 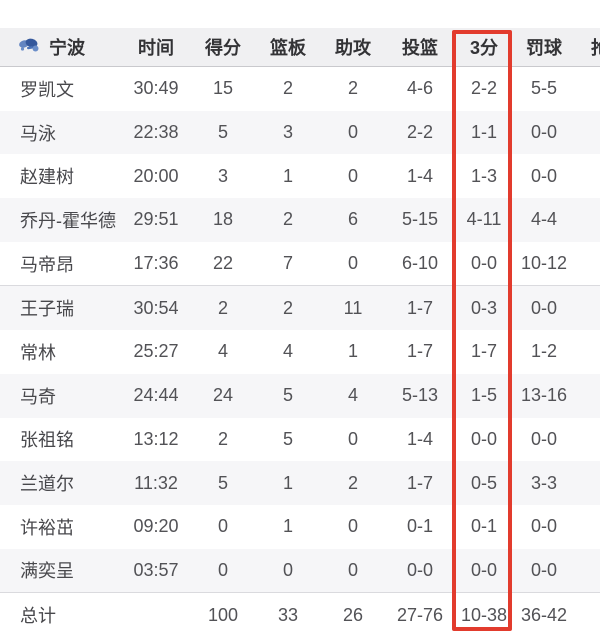 What do you see at coordinates (300, 88) in the screenshot?
I see `player-row: 罗凯文 30:49 15 2 2 4-6 2-2 5-5` at bounding box center [300, 88].